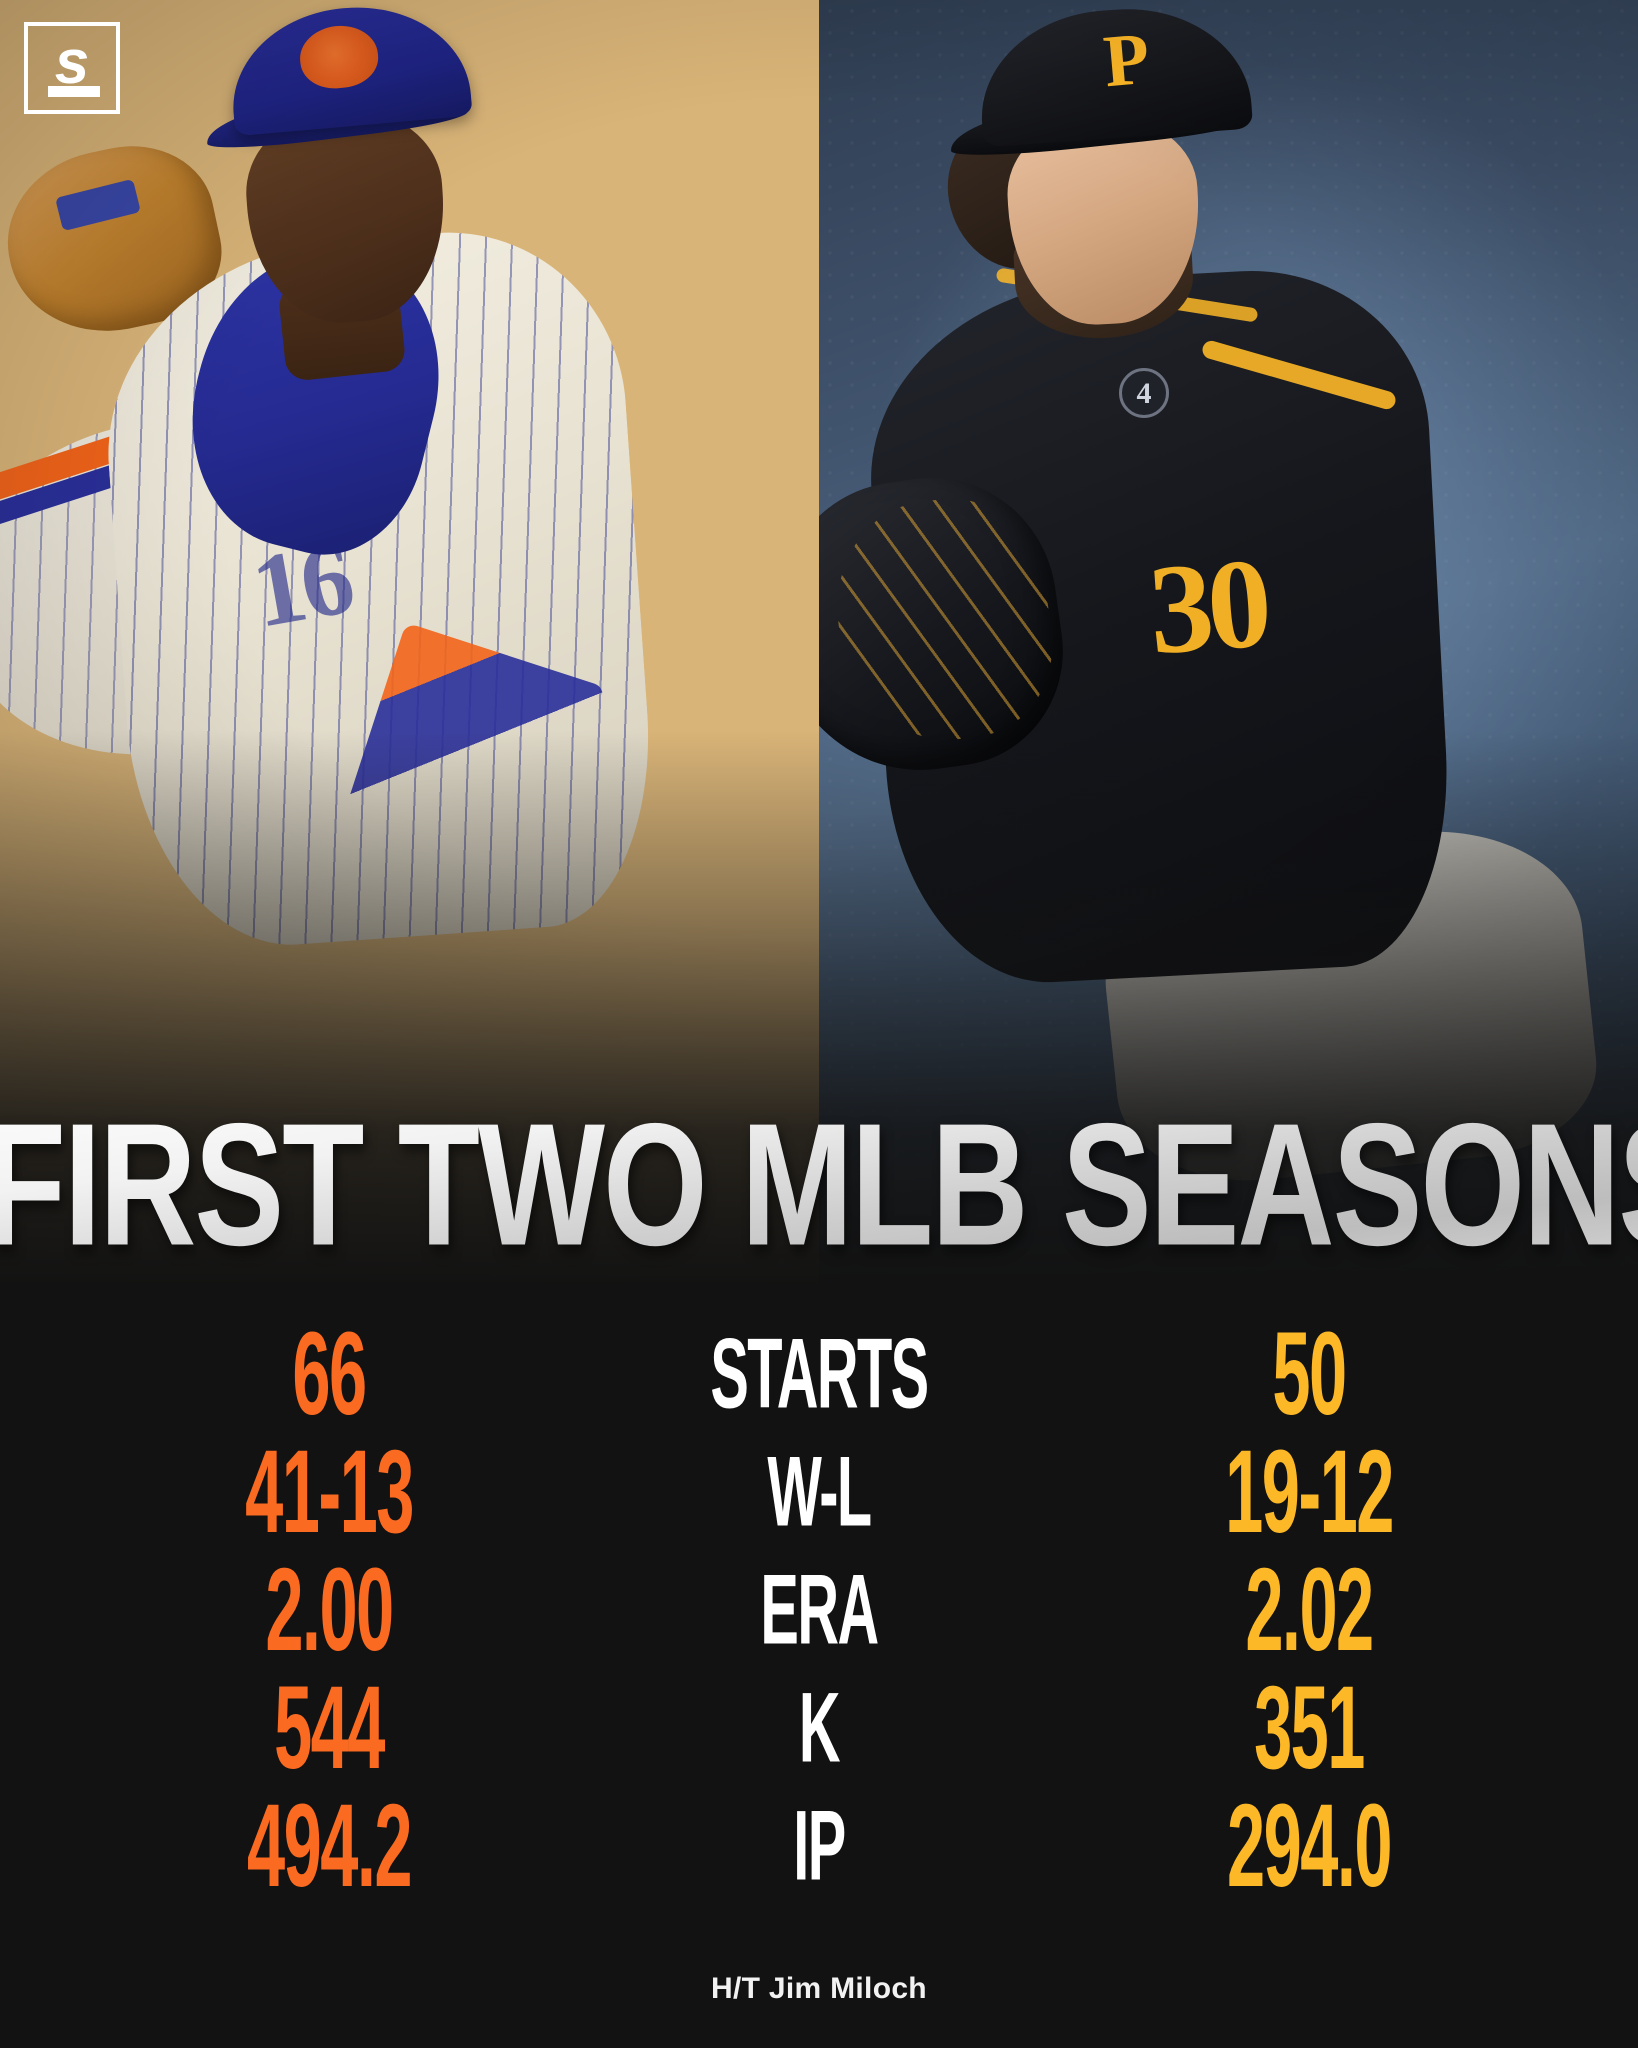 This screenshot has height=2048, width=1638. Describe the element at coordinates (1126, 60) in the screenshot. I see `pirates-p-logo-icon: P` at that location.